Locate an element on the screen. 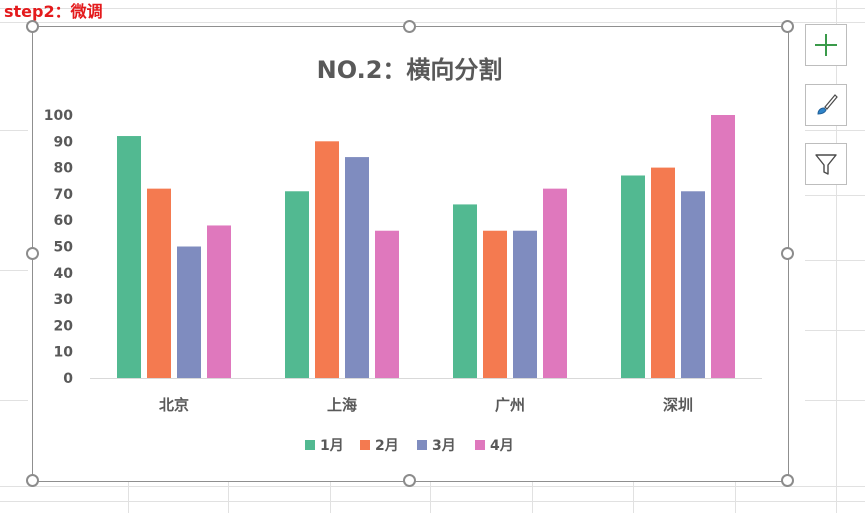 This screenshot has width=865, height=513. resize-handle-middle-right is located at coordinates (787, 253).